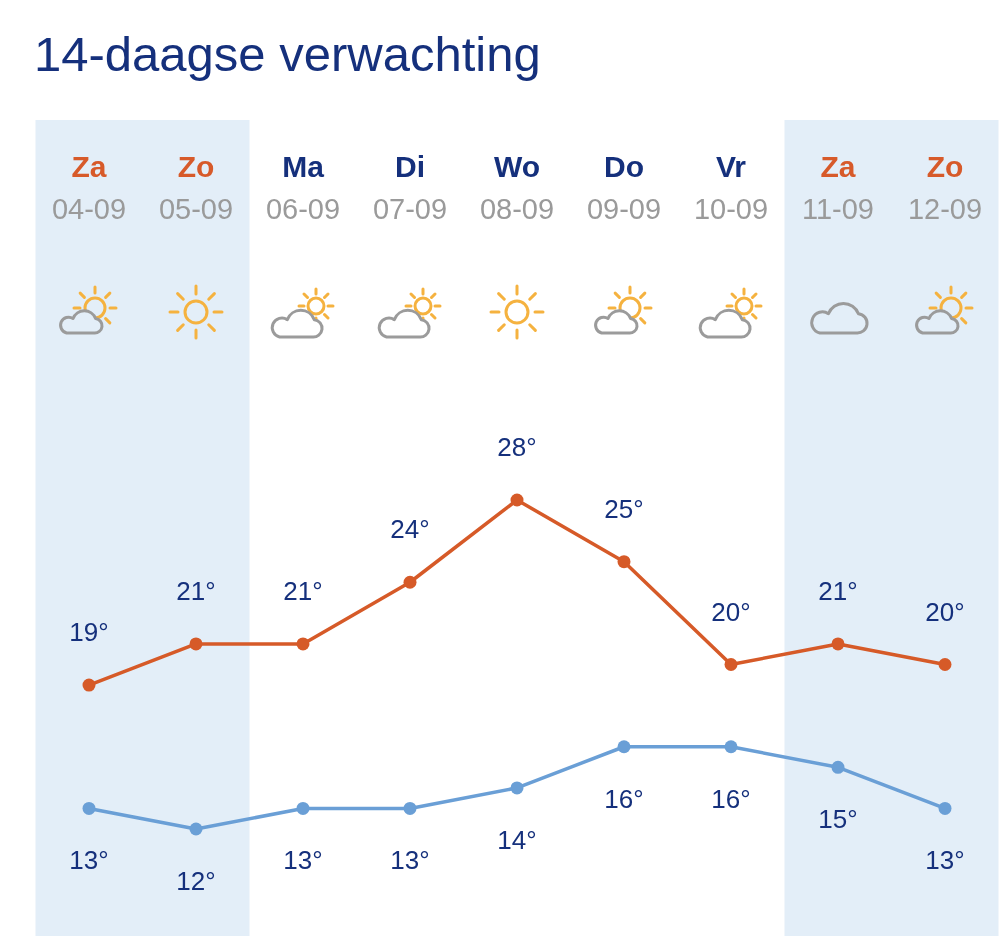 This screenshot has height=936, width=1008. Describe the element at coordinates (624, 508) in the screenshot. I see `data-label: 25°` at that location.